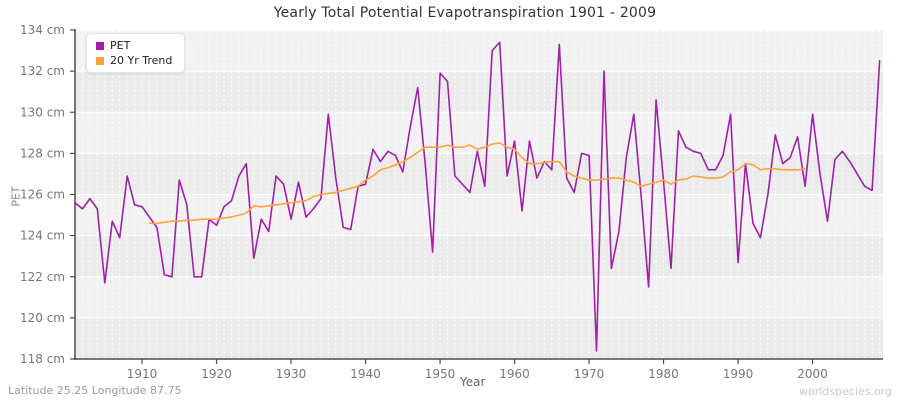 The image size is (900, 400). What do you see at coordinates (42, 318) in the screenshot?
I see `y-tick-label: 120 cm` at bounding box center [42, 318].